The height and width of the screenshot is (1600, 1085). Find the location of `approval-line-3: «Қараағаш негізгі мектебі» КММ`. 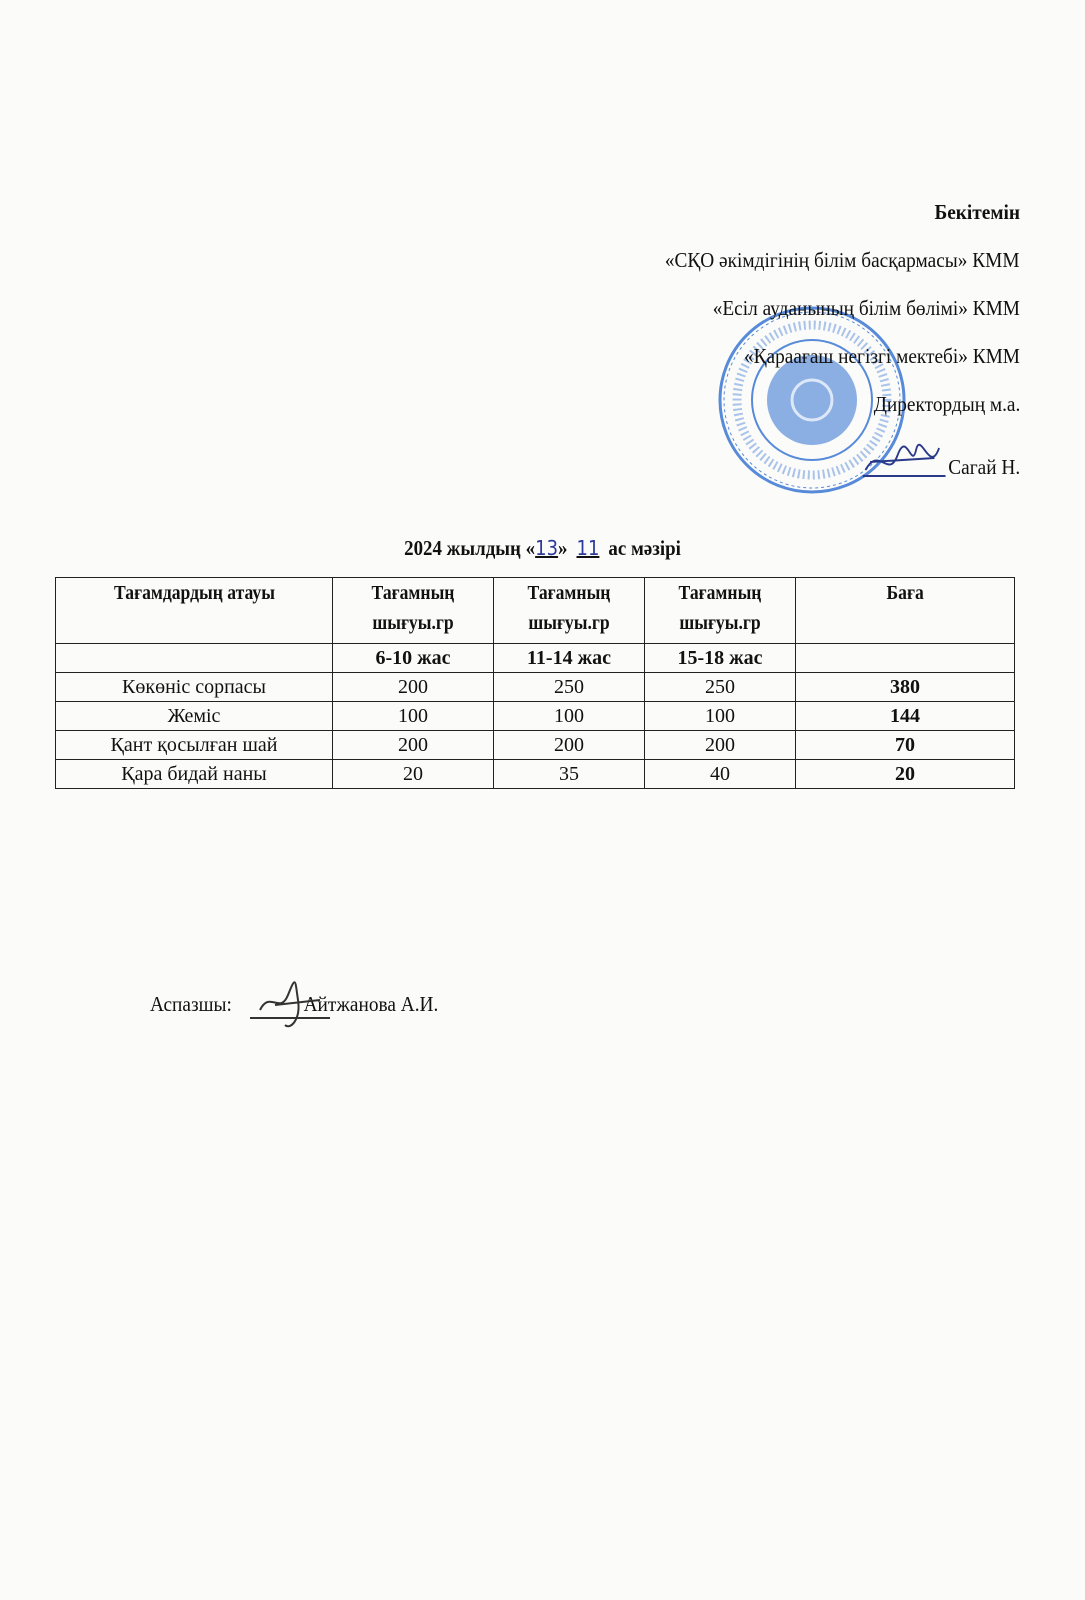

approval-line-3: «Қараағаш негізгі мектебі» КММ is located at coordinates (882, 356).